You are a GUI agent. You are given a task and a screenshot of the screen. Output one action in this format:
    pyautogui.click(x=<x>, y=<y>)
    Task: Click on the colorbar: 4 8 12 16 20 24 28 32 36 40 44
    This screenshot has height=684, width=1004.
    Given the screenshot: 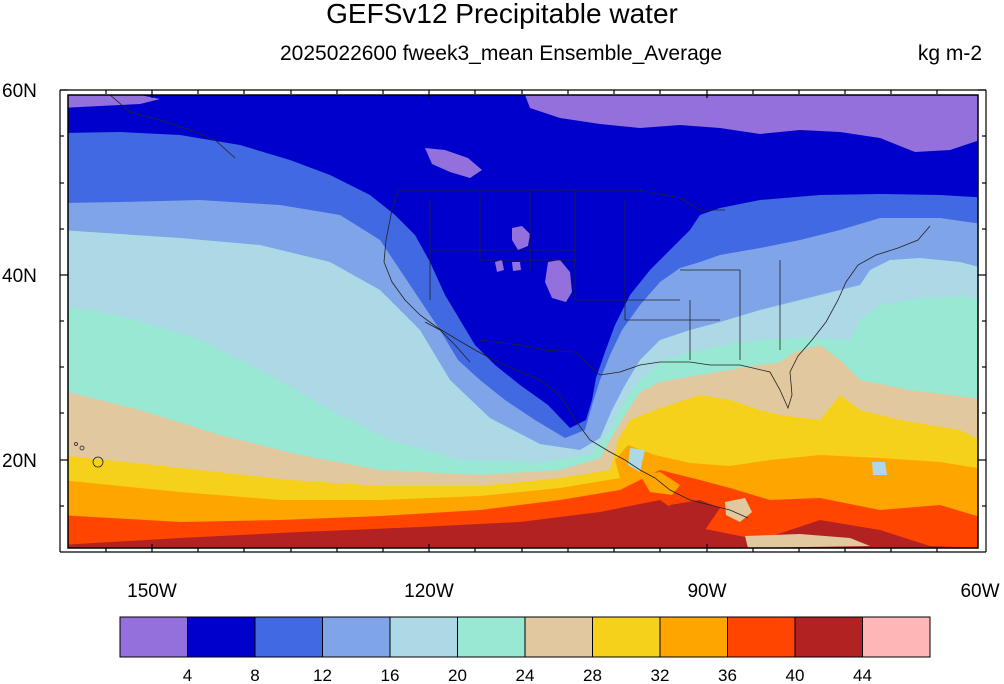 What is the action you would take?
    pyautogui.click(x=525, y=650)
    